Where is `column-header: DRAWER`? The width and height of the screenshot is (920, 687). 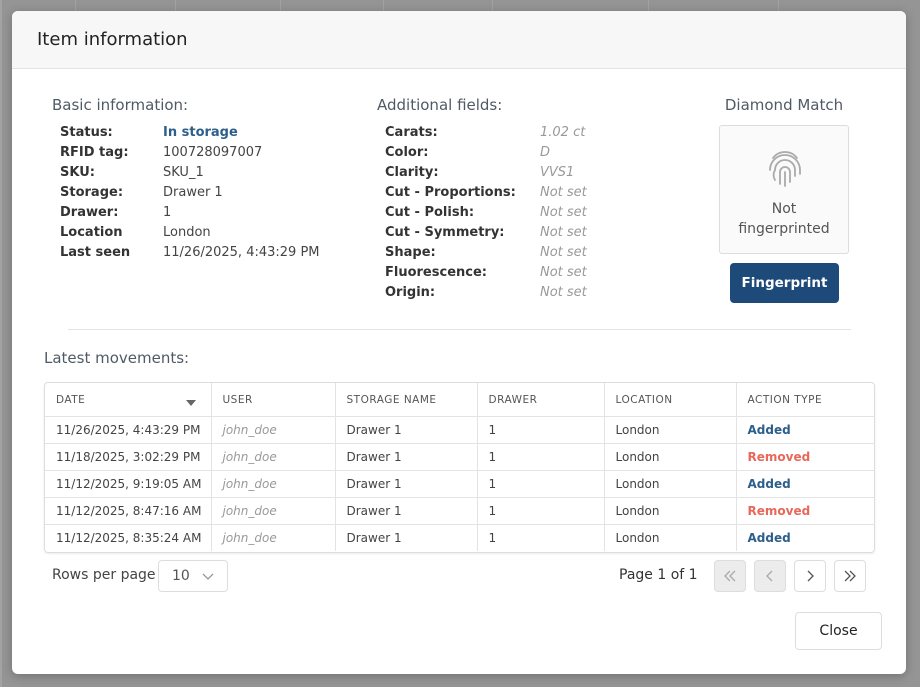 column-header: DRAWER is located at coordinates (541, 400).